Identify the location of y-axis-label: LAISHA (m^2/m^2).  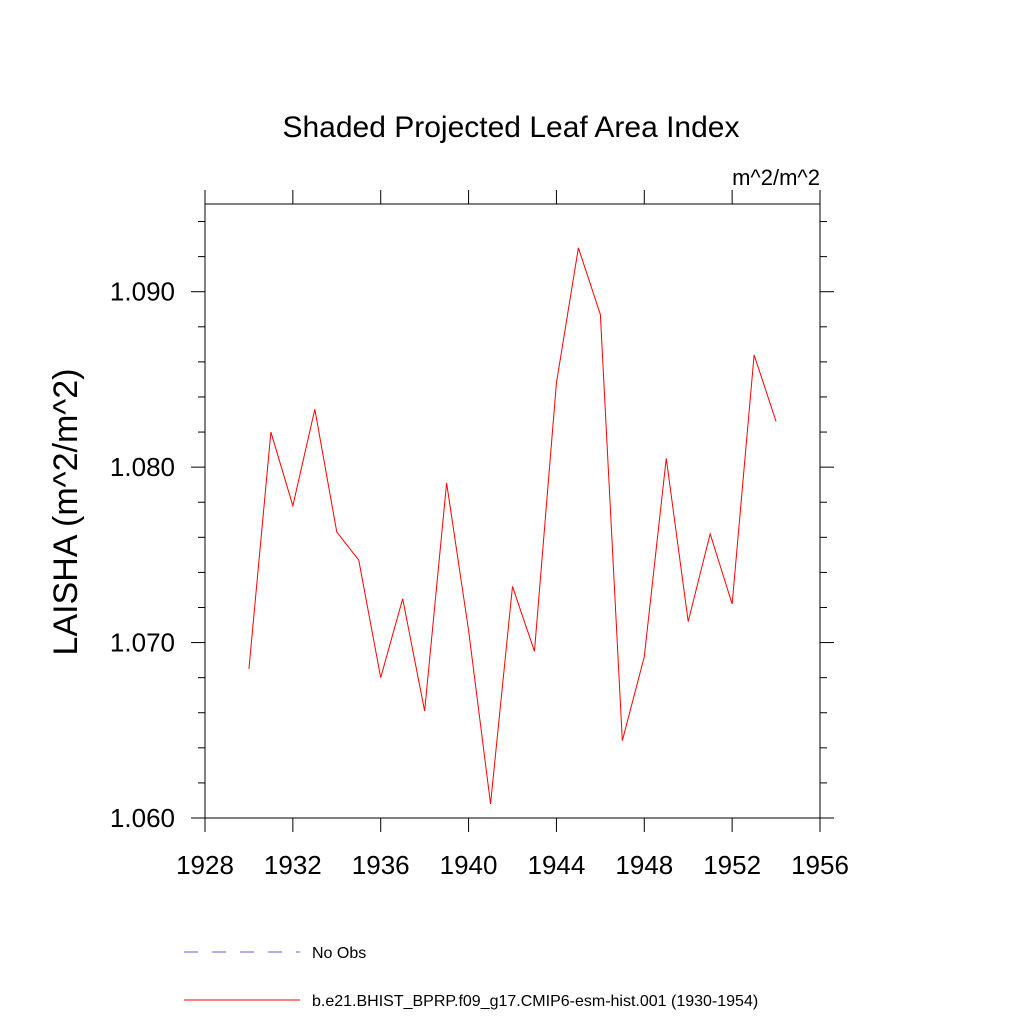
(66, 512).